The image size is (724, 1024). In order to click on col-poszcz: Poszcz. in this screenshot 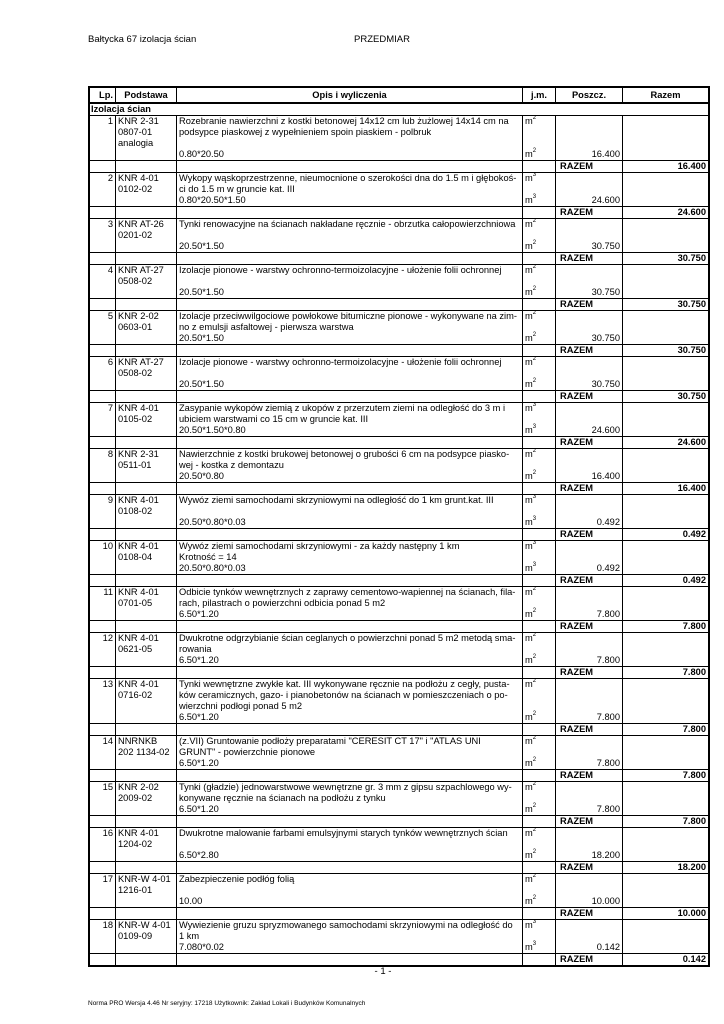, I will do `click(589, 95)`.